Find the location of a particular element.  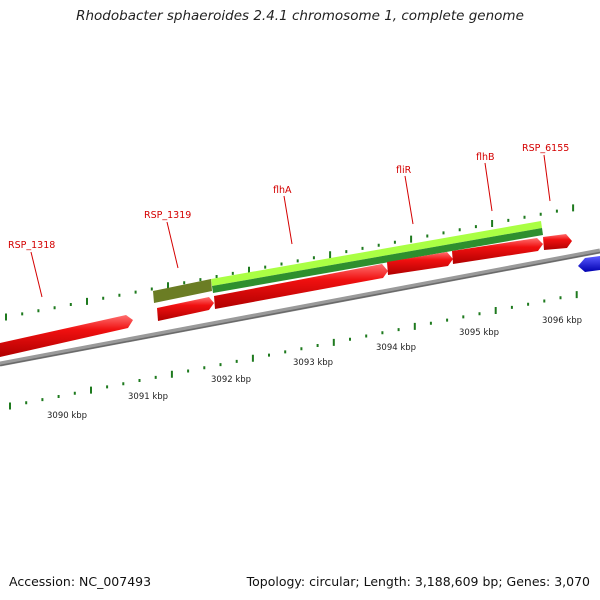

gene-label-RSP_1318: RSP_1318 is located at coordinates (31, 245).